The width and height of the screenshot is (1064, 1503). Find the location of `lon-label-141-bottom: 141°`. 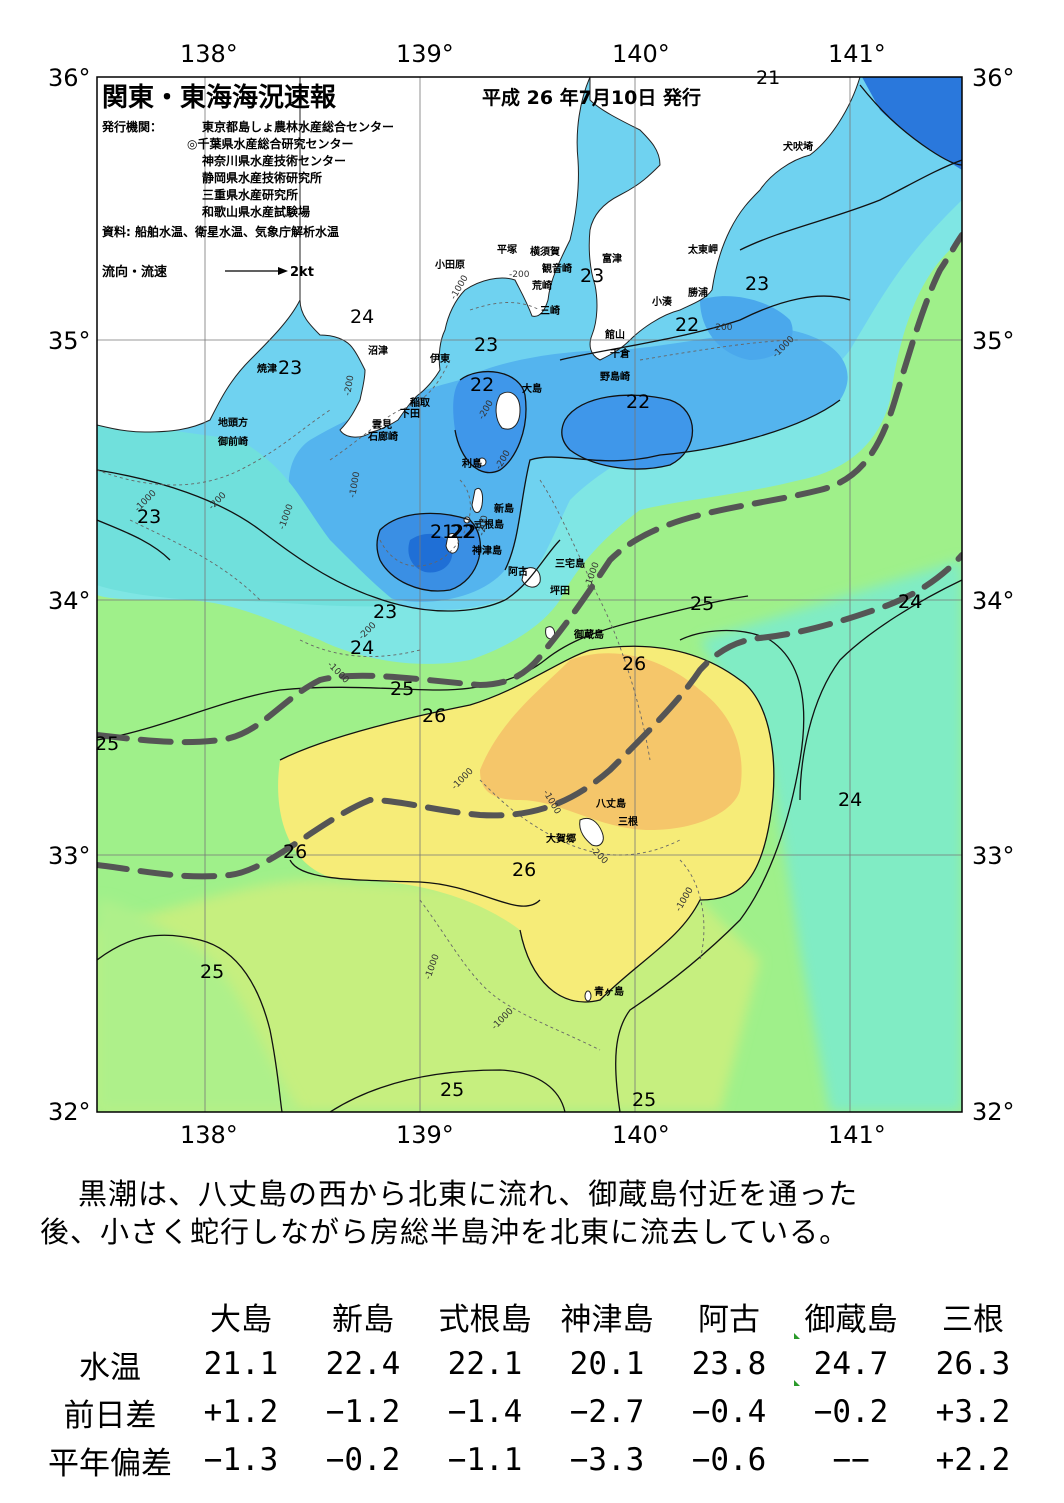

lon-label-141-bottom: 141° is located at coordinates (857, 1135).